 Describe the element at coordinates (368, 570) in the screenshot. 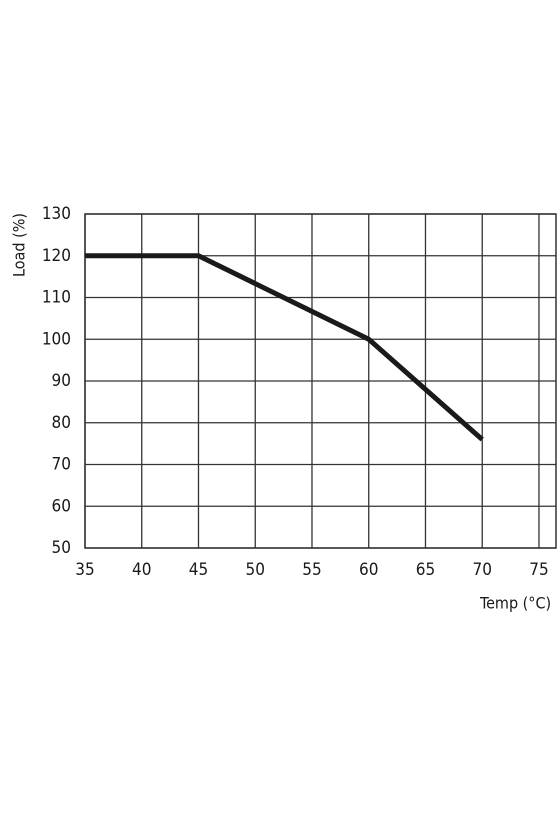

I see `x-tick-label: 60` at that location.